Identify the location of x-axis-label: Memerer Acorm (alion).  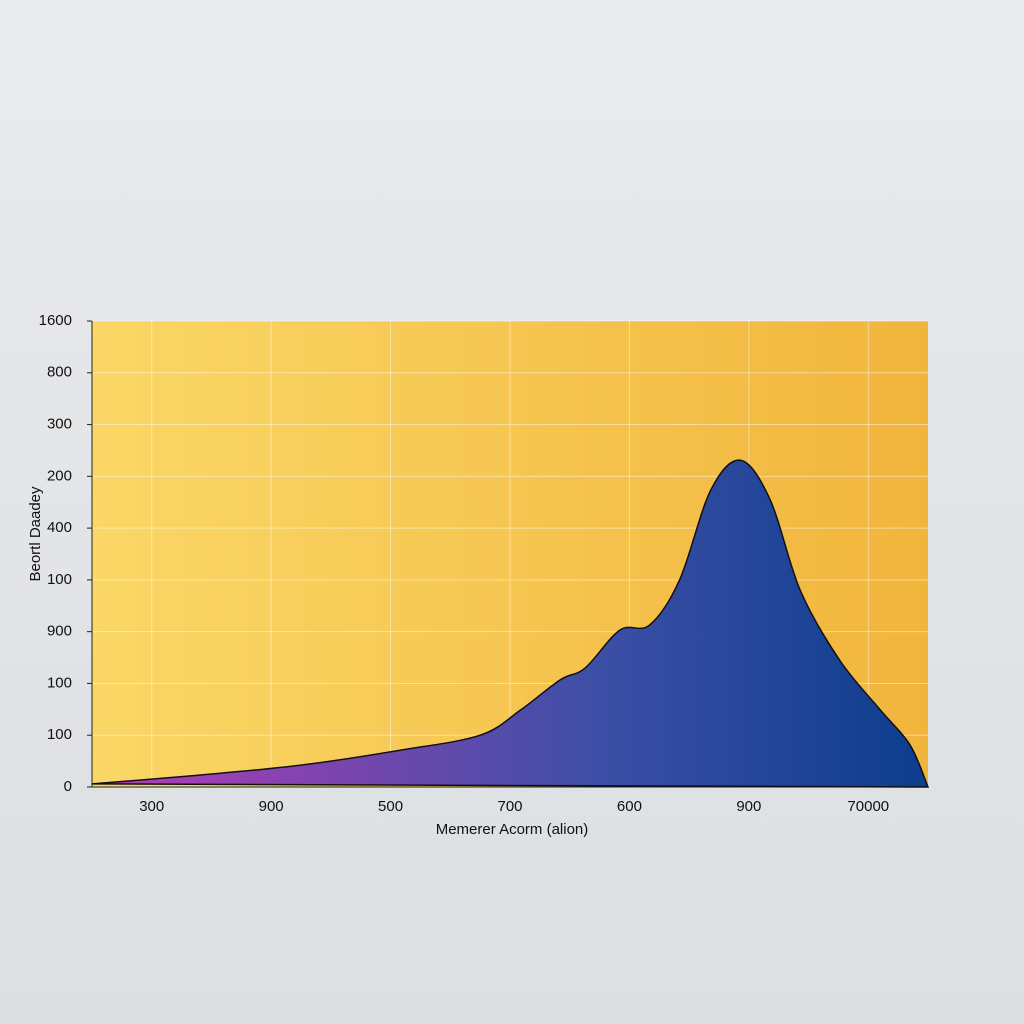
(512, 829).